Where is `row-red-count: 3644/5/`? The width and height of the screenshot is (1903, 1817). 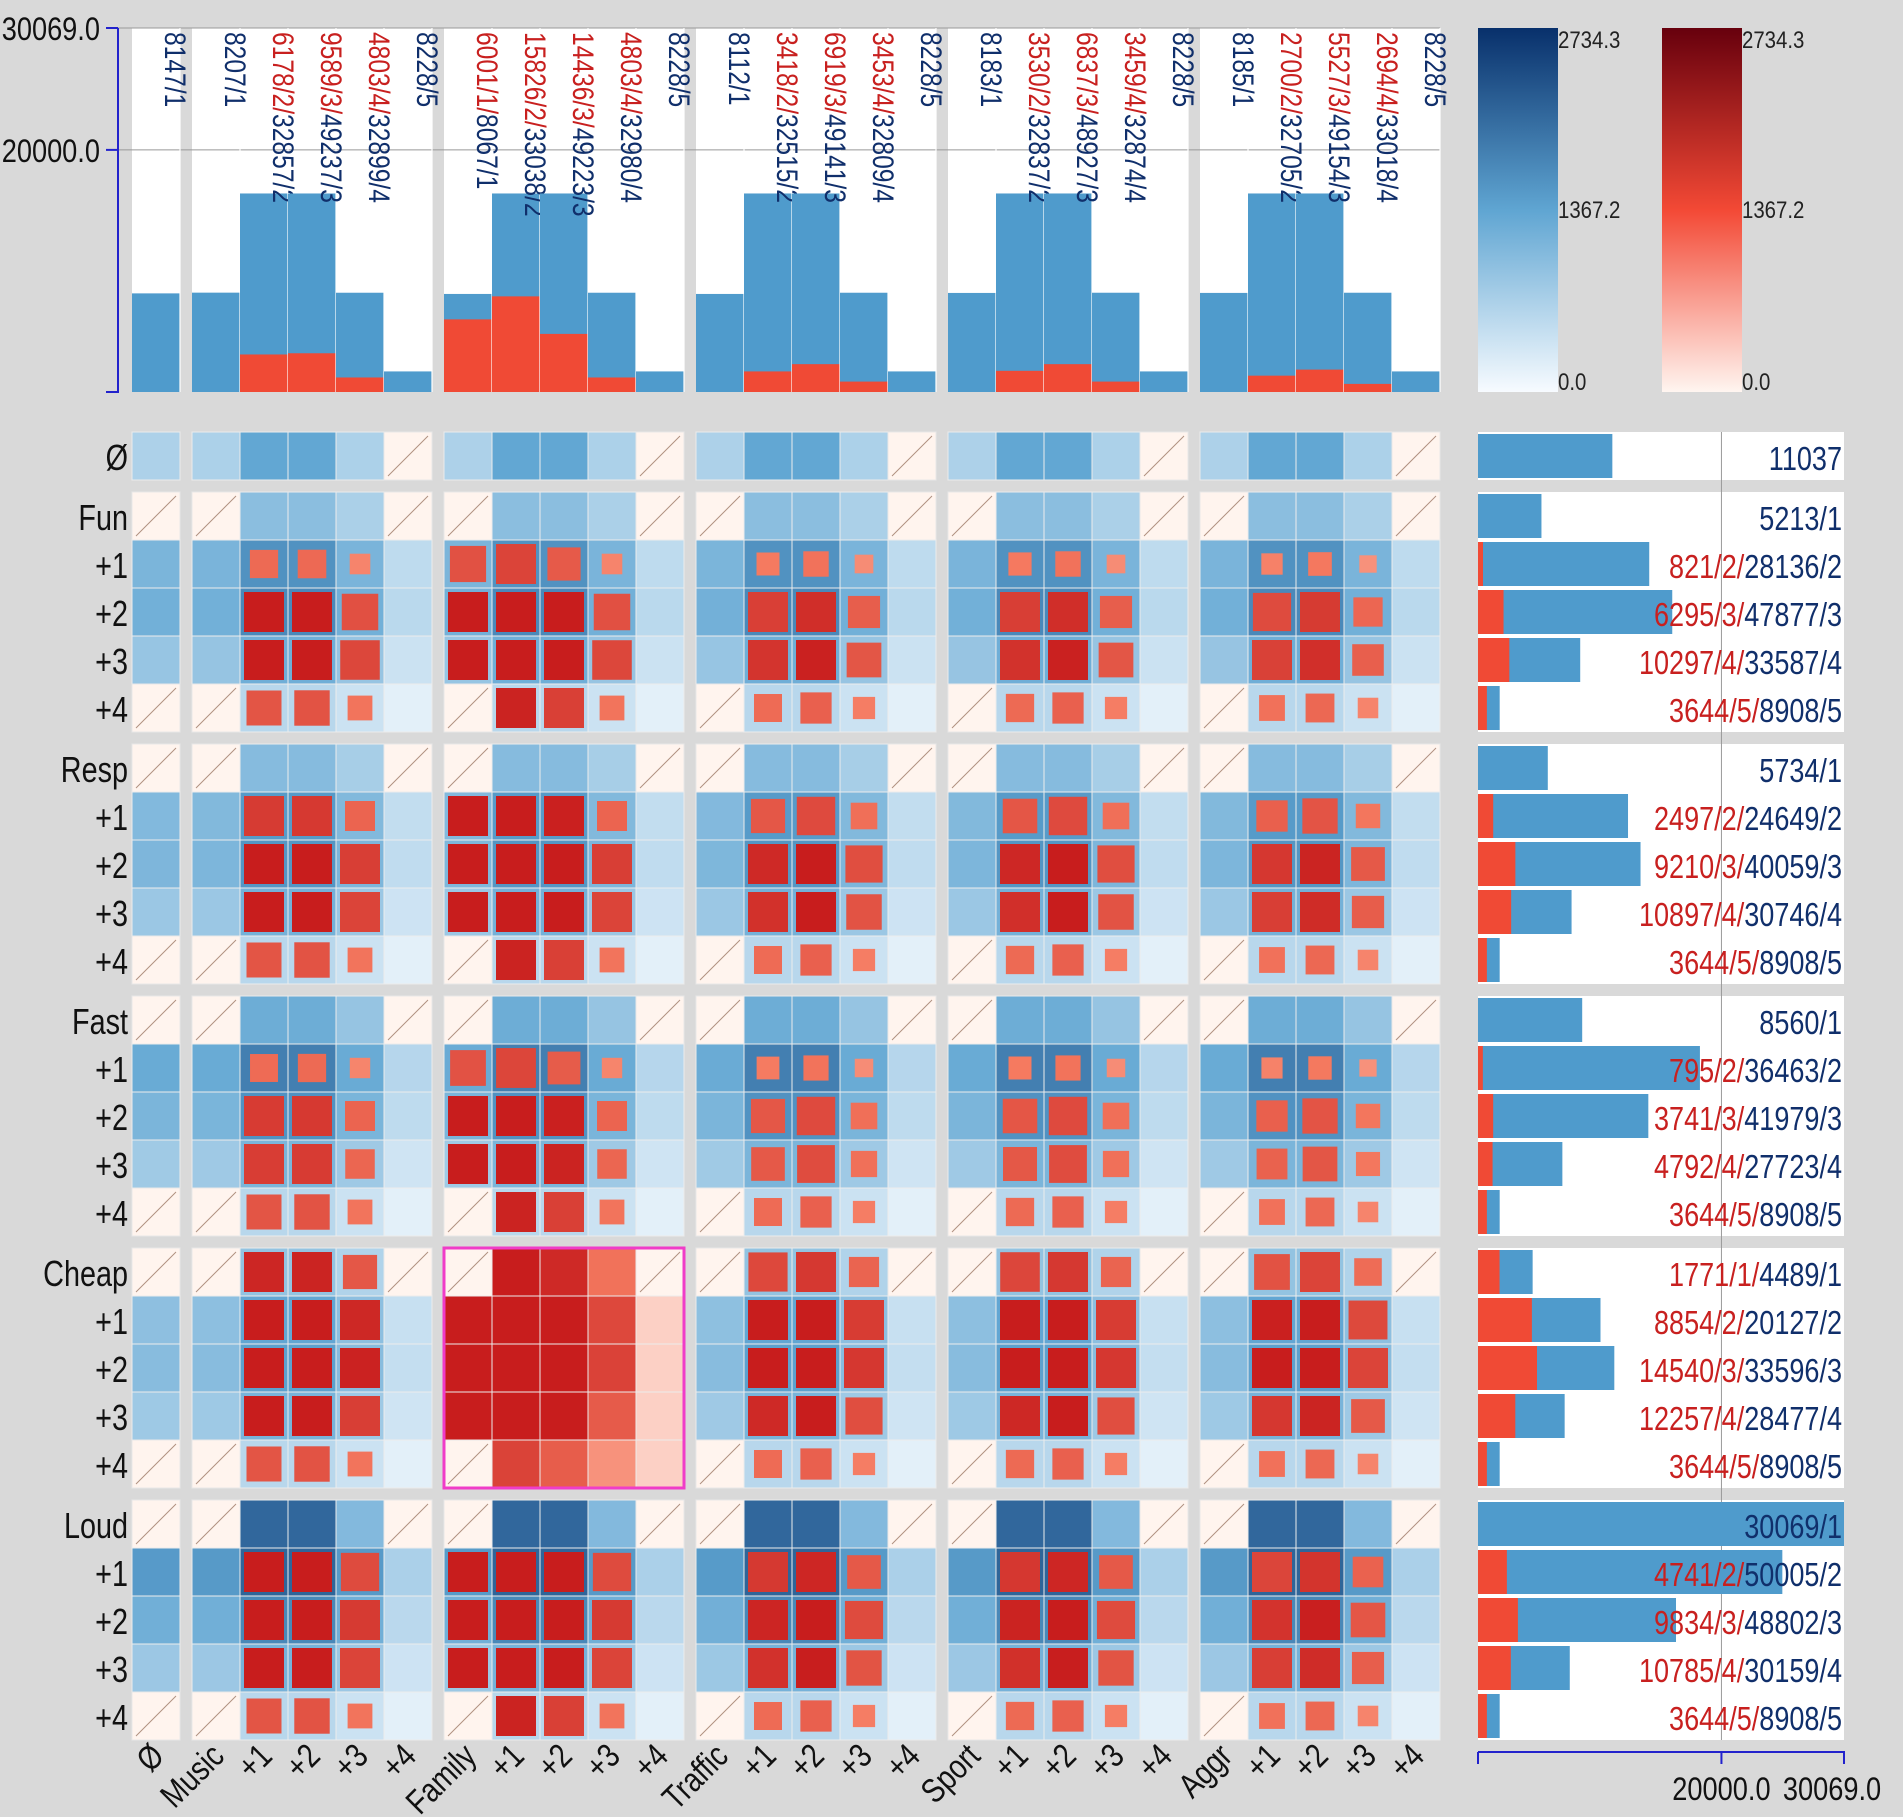 row-red-count: 3644/5/ is located at coordinates (1714, 964).